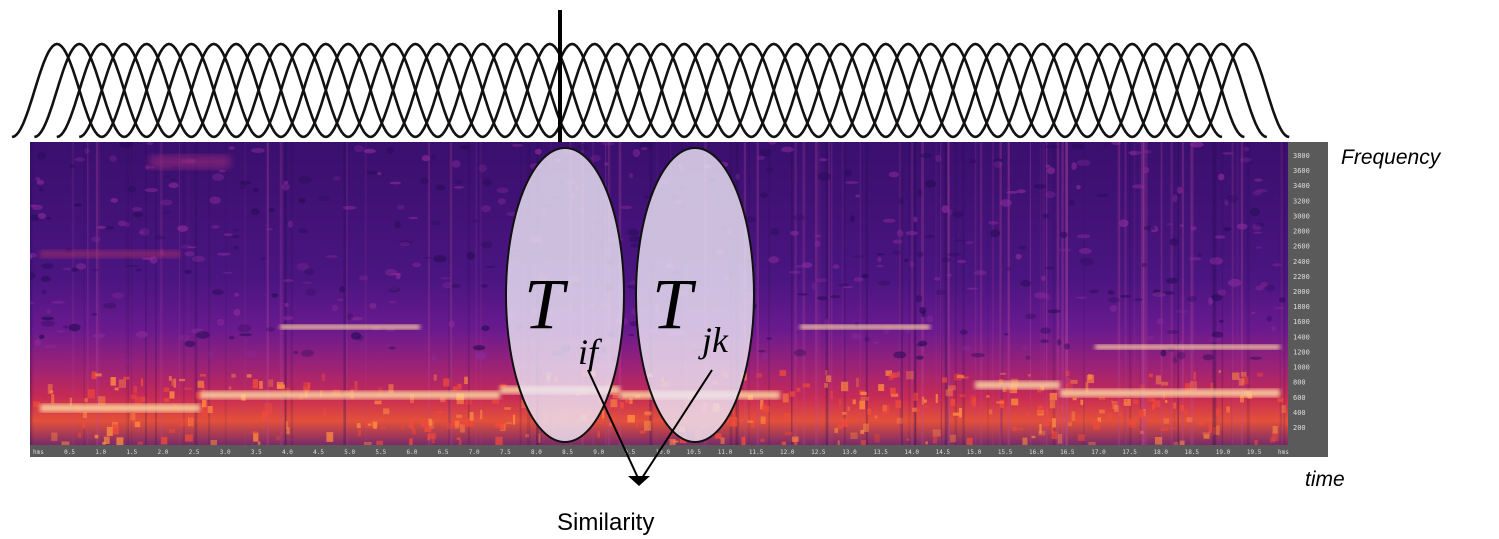 Image resolution: width=1499 pixels, height=539 pixels. I want to click on x-tick-label: 1.0, so click(100, 452).